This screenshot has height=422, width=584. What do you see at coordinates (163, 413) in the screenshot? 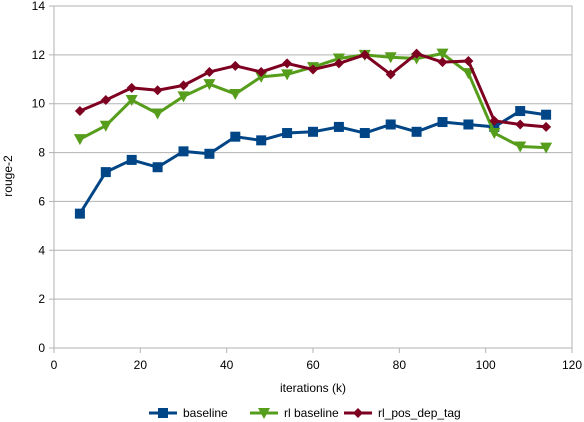
I see `legend-marker-baseline` at bounding box center [163, 413].